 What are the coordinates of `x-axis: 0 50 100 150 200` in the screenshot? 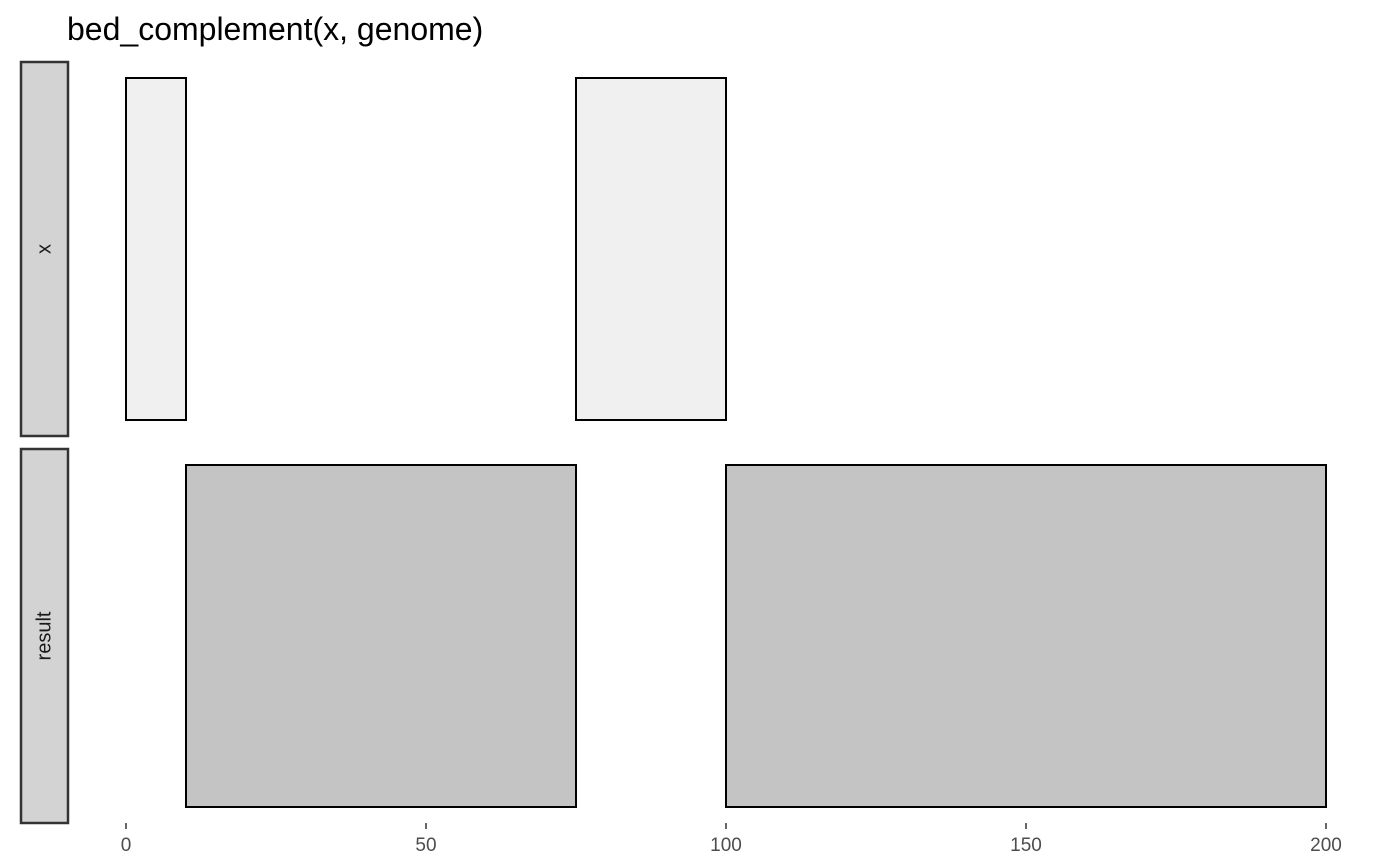 It's located at (731, 839).